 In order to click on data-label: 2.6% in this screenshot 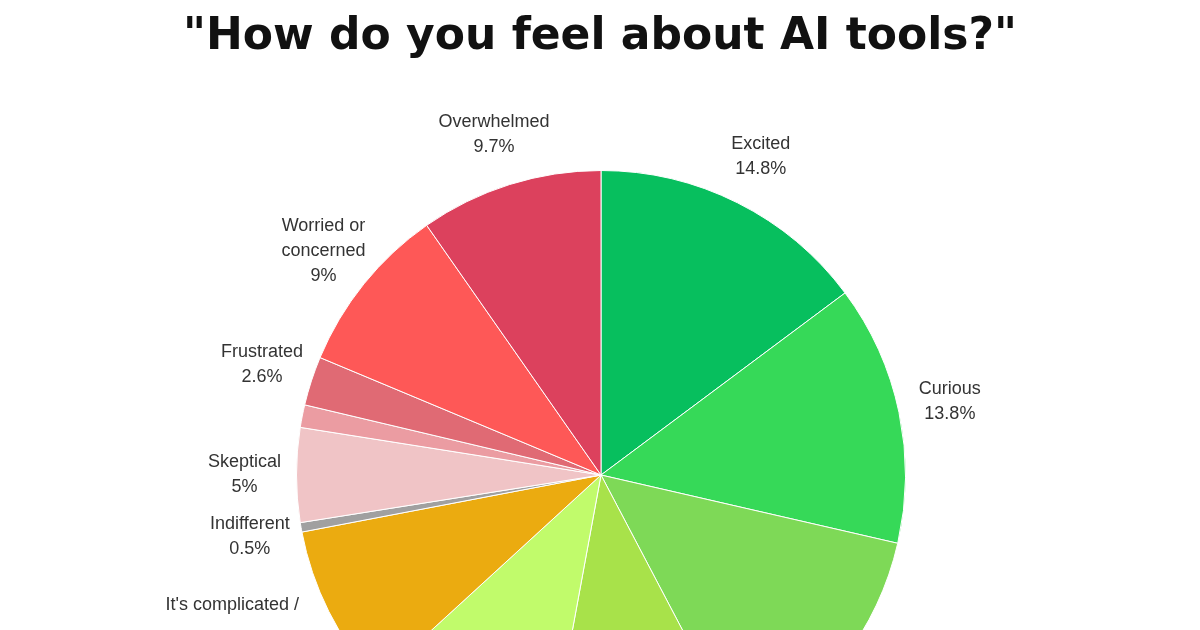, I will do `click(262, 376)`.